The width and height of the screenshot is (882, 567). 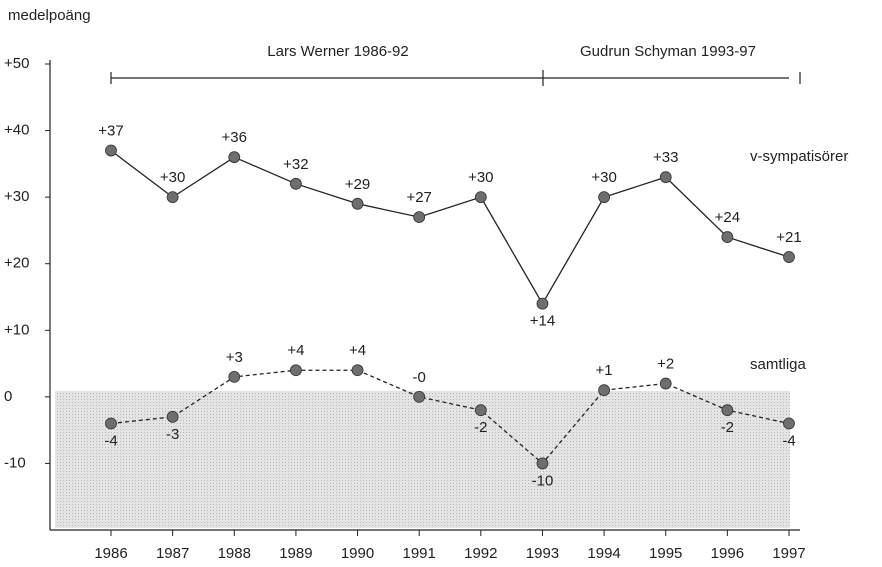 I want to click on x-tick-label: 1991, so click(x=418, y=553).